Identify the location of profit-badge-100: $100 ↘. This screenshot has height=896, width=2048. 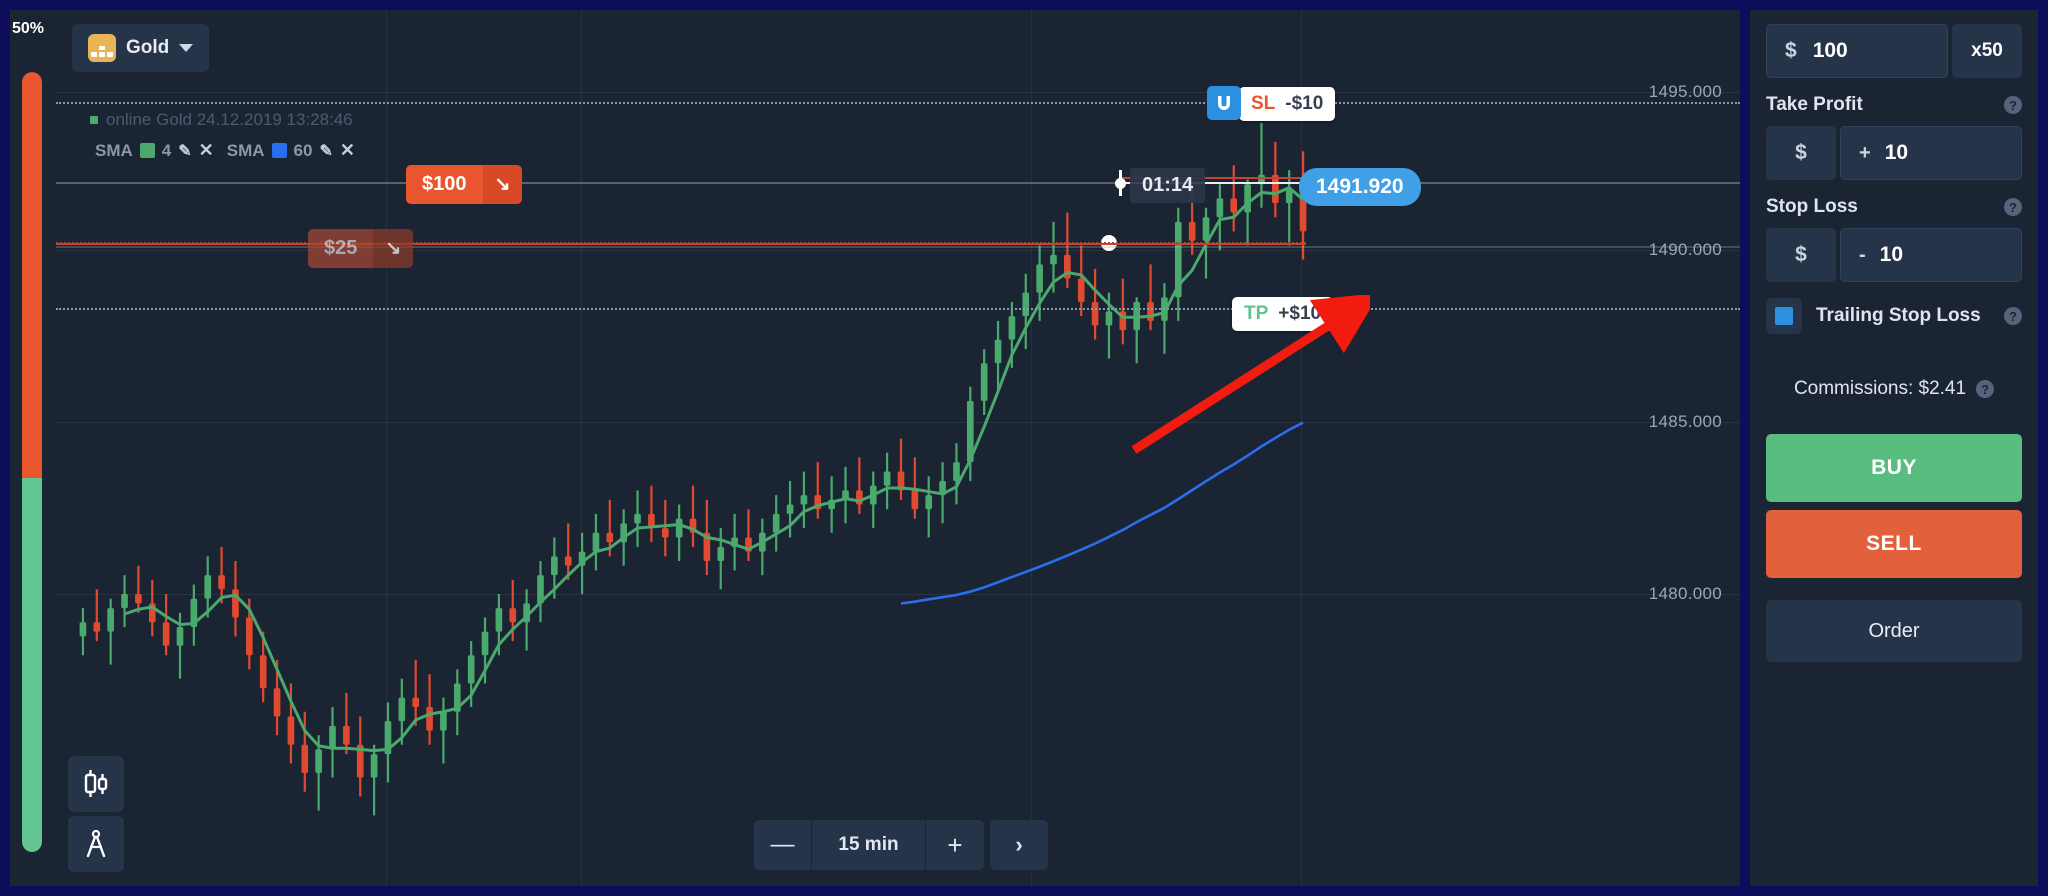
(464, 184).